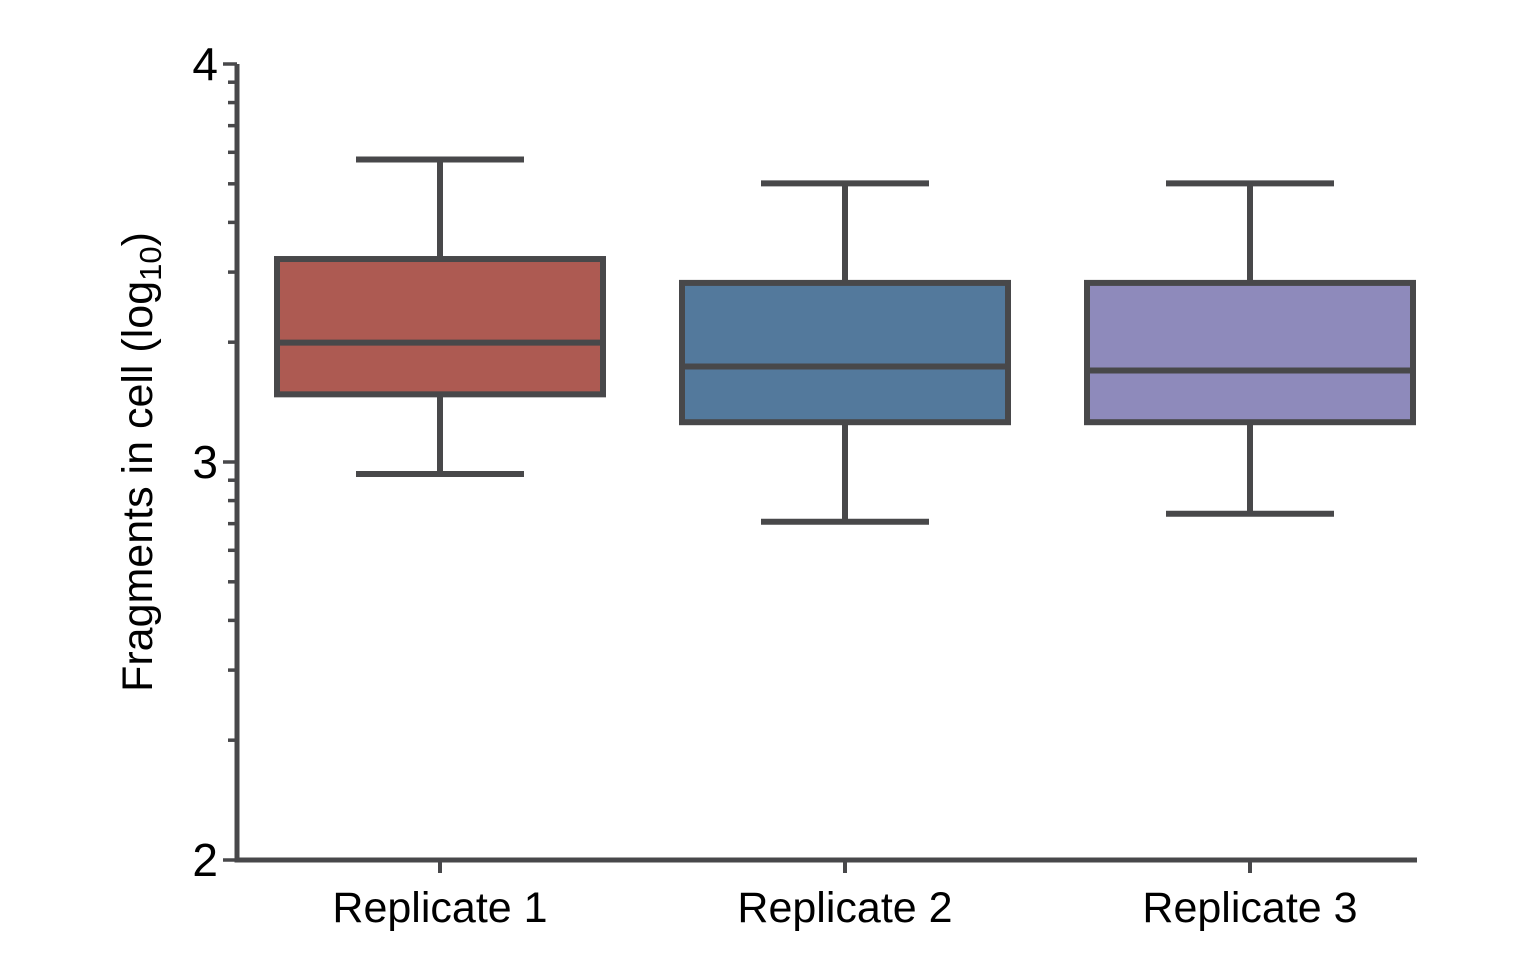 The width and height of the screenshot is (1514, 976). What do you see at coordinates (205, 462) in the screenshot?
I see `y-tick-label: 3` at bounding box center [205, 462].